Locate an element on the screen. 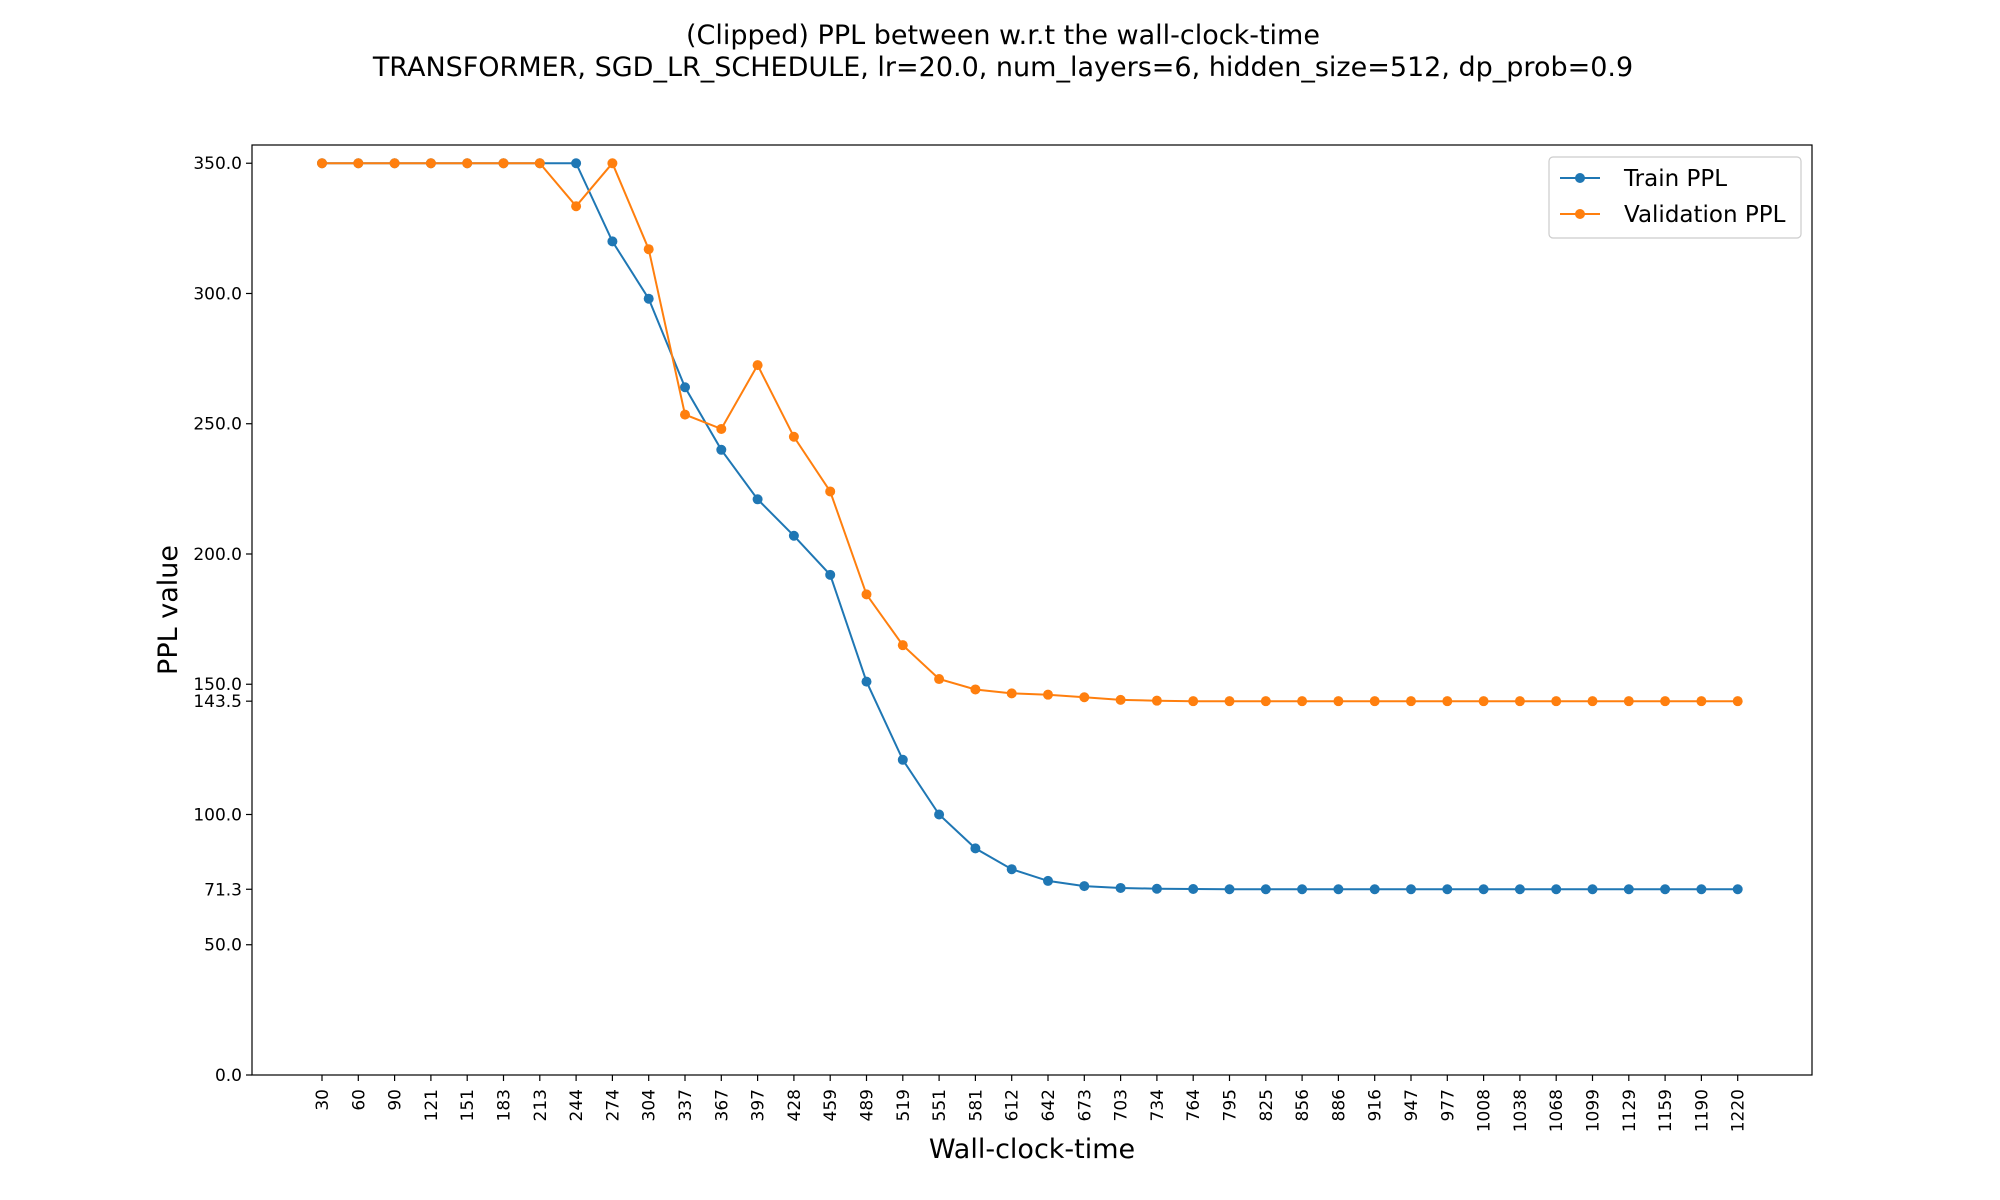 The image size is (2000, 1200). x-tick-label: 428 is located at coordinates (795, 1105).